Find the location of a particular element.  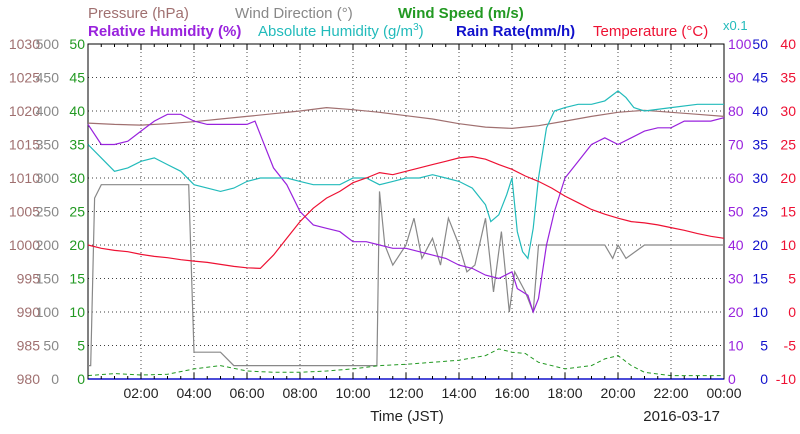

temperature-tick-label: 40 is located at coordinates (788, 44).